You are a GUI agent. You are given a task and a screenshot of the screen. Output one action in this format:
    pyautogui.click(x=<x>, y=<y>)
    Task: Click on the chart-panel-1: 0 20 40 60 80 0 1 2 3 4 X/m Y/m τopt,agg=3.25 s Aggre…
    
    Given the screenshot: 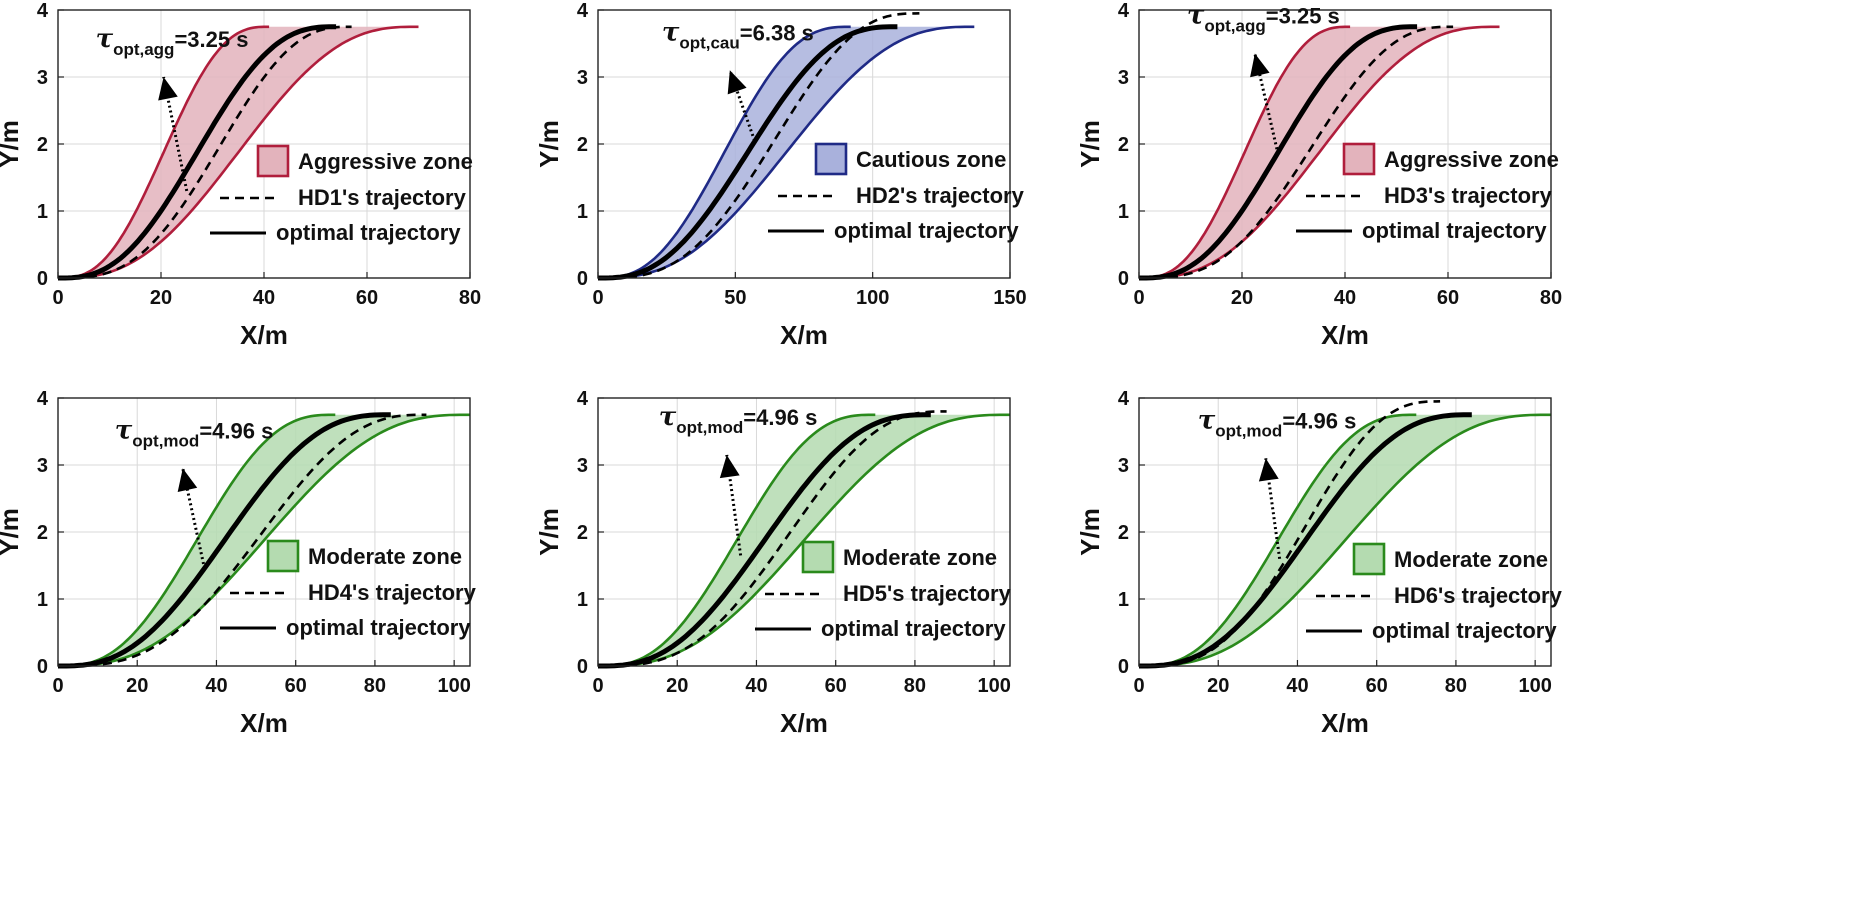 What is the action you would take?
    pyautogui.click(x=240, y=175)
    